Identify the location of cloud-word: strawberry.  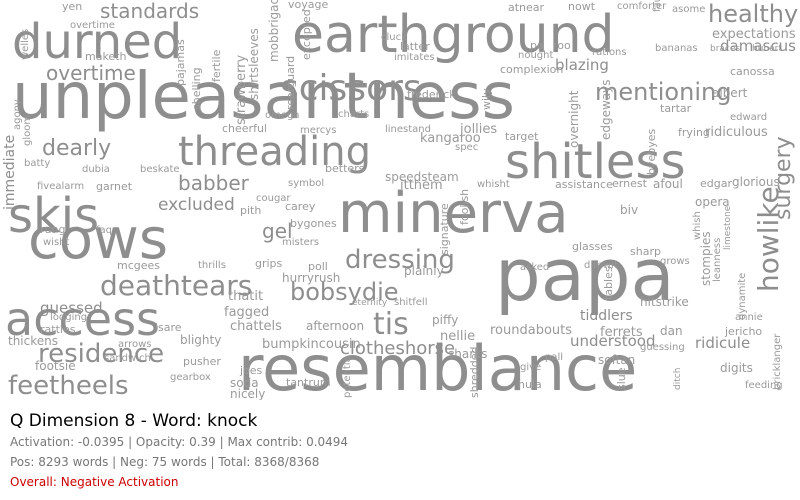
(241, 89).